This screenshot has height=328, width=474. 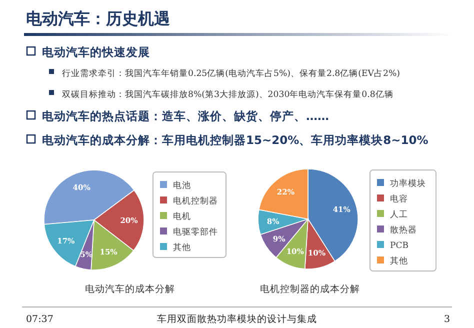 I want to click on text: 电动汽车：历史机遇, so click(x=98, y=18).